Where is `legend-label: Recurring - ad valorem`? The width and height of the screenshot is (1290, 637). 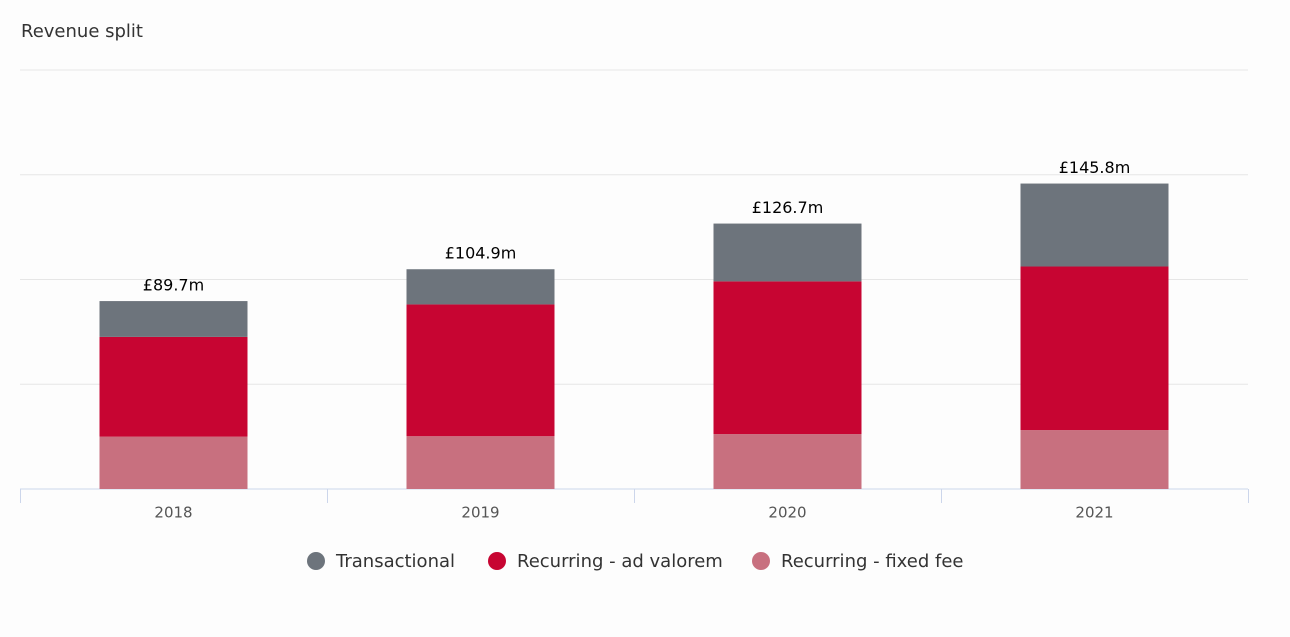 legend-label: Recurring - ad valorem is located at coordinates (620, 561).